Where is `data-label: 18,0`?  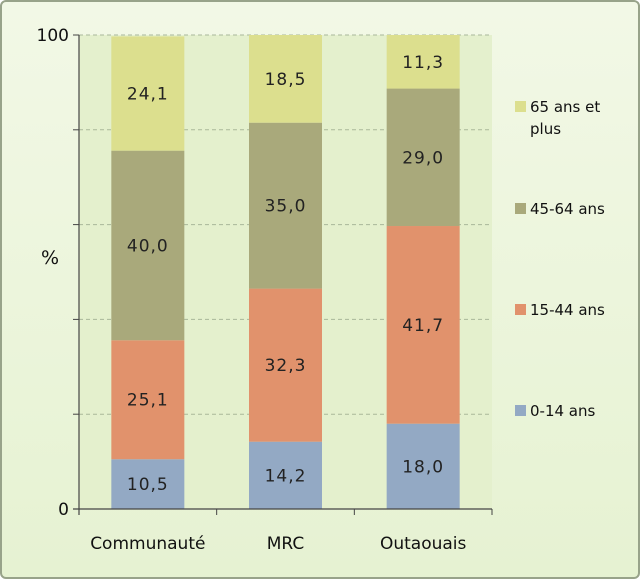 data-label: 18,0 is located at coordinates (423, 467).